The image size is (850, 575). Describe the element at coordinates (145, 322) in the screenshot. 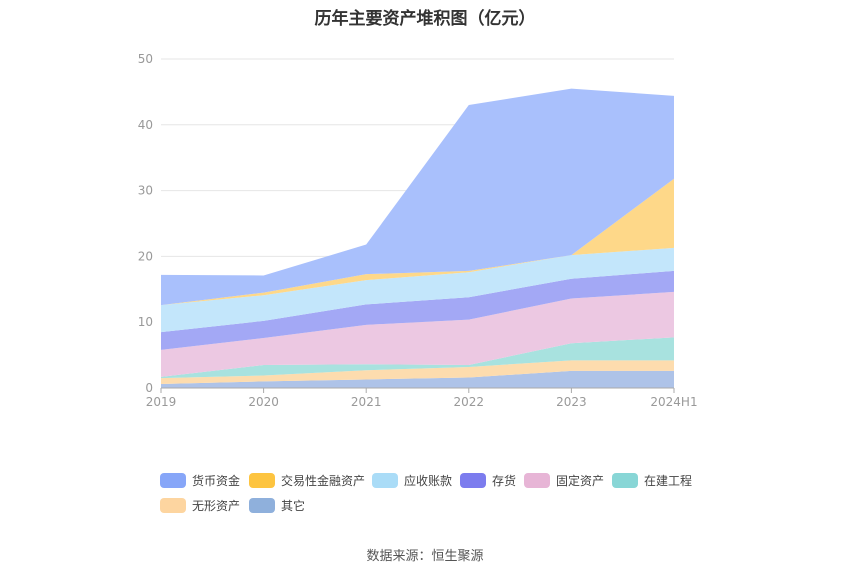

I see `y-tick-label: 10` at that location.